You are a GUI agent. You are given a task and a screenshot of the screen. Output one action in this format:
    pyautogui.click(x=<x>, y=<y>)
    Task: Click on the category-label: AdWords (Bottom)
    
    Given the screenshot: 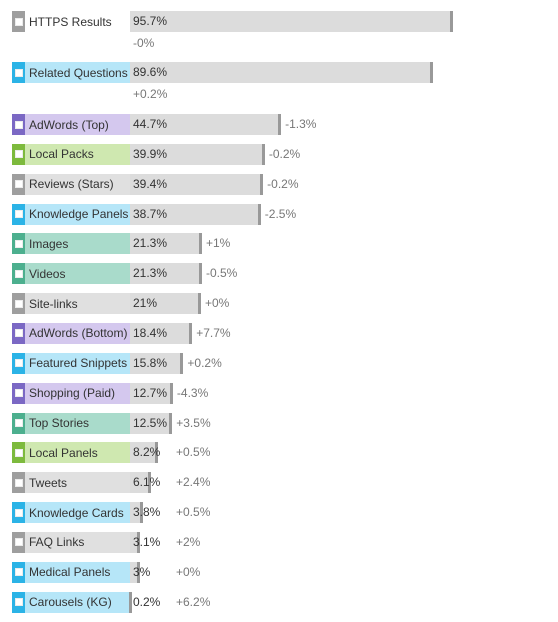 What is the action you would take?
    pyautogui.click(x=78, y=333)
    